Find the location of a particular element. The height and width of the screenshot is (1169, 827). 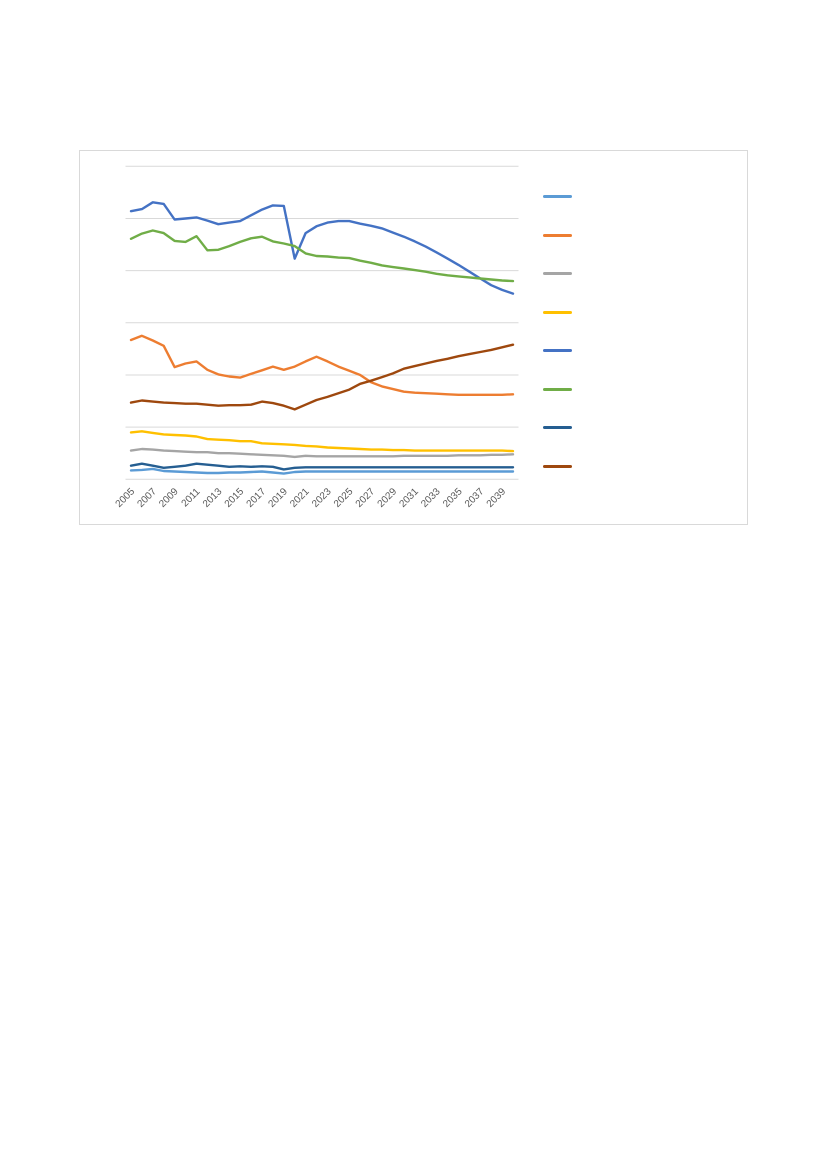

light-blue-series-line is located at coordinates (322, 471).